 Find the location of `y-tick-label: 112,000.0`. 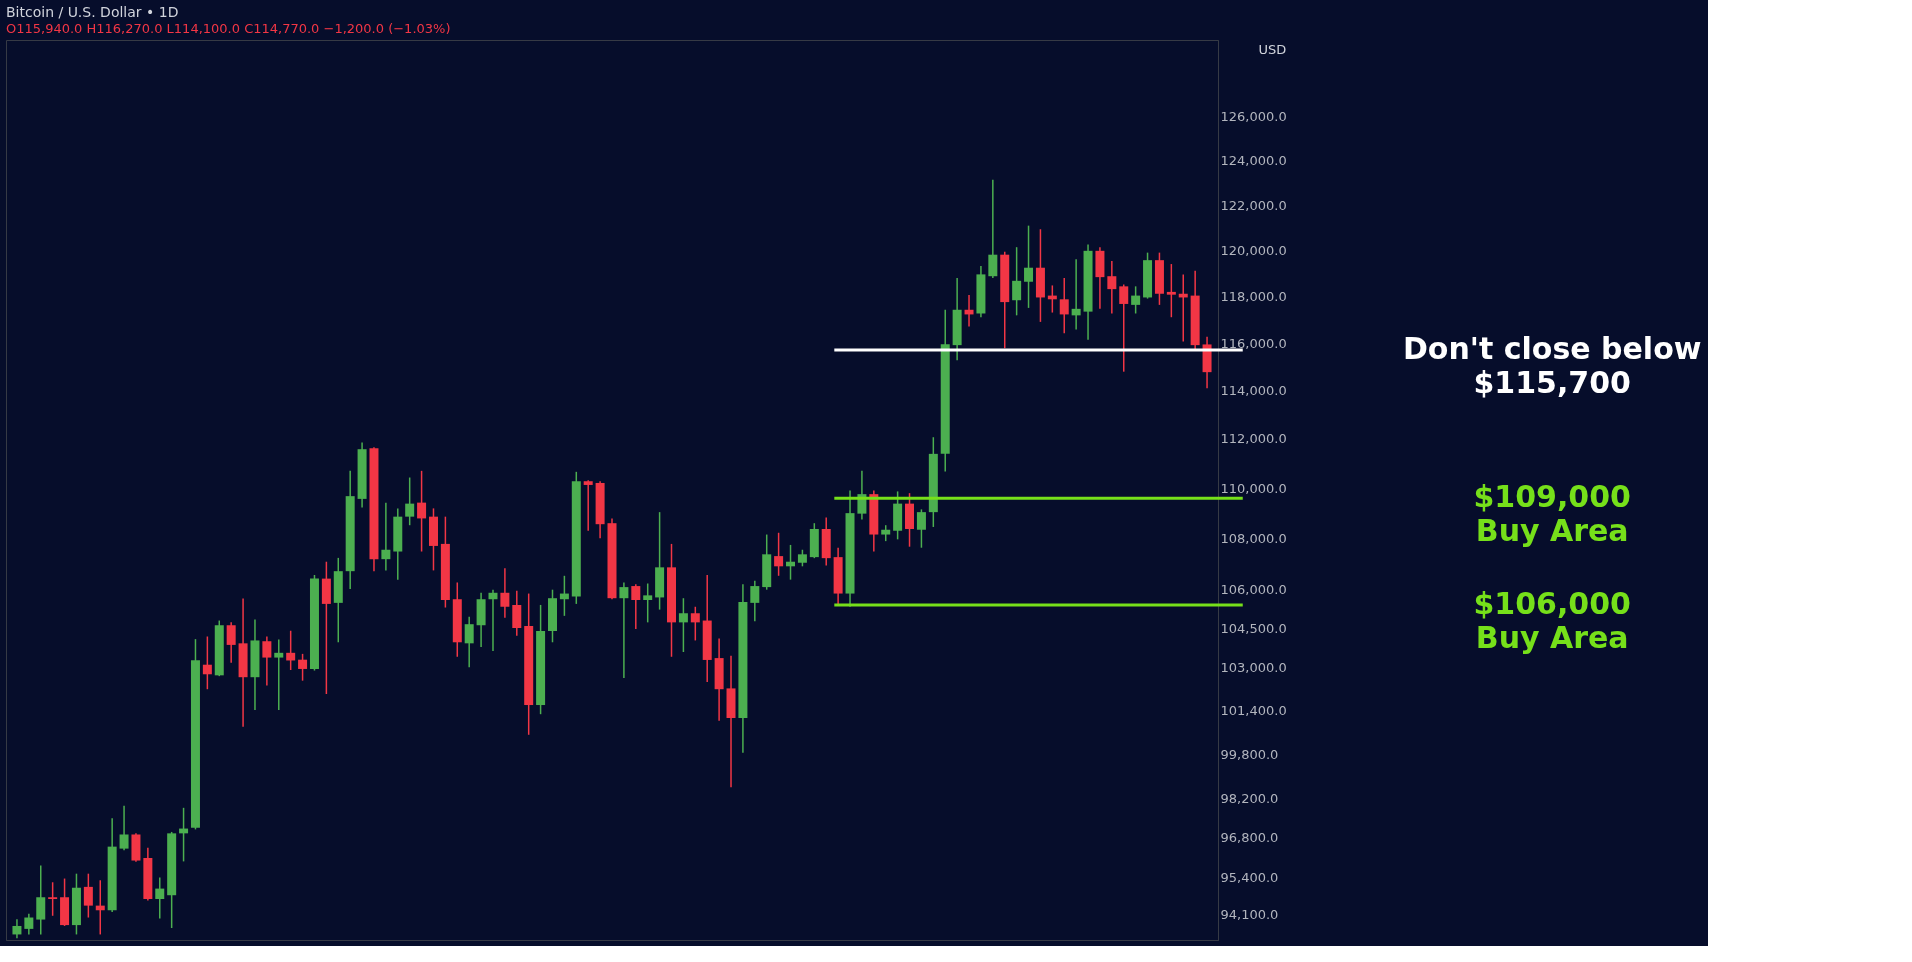

y-tick-label: 112,000.0 is located at coordinates (1253, 439).